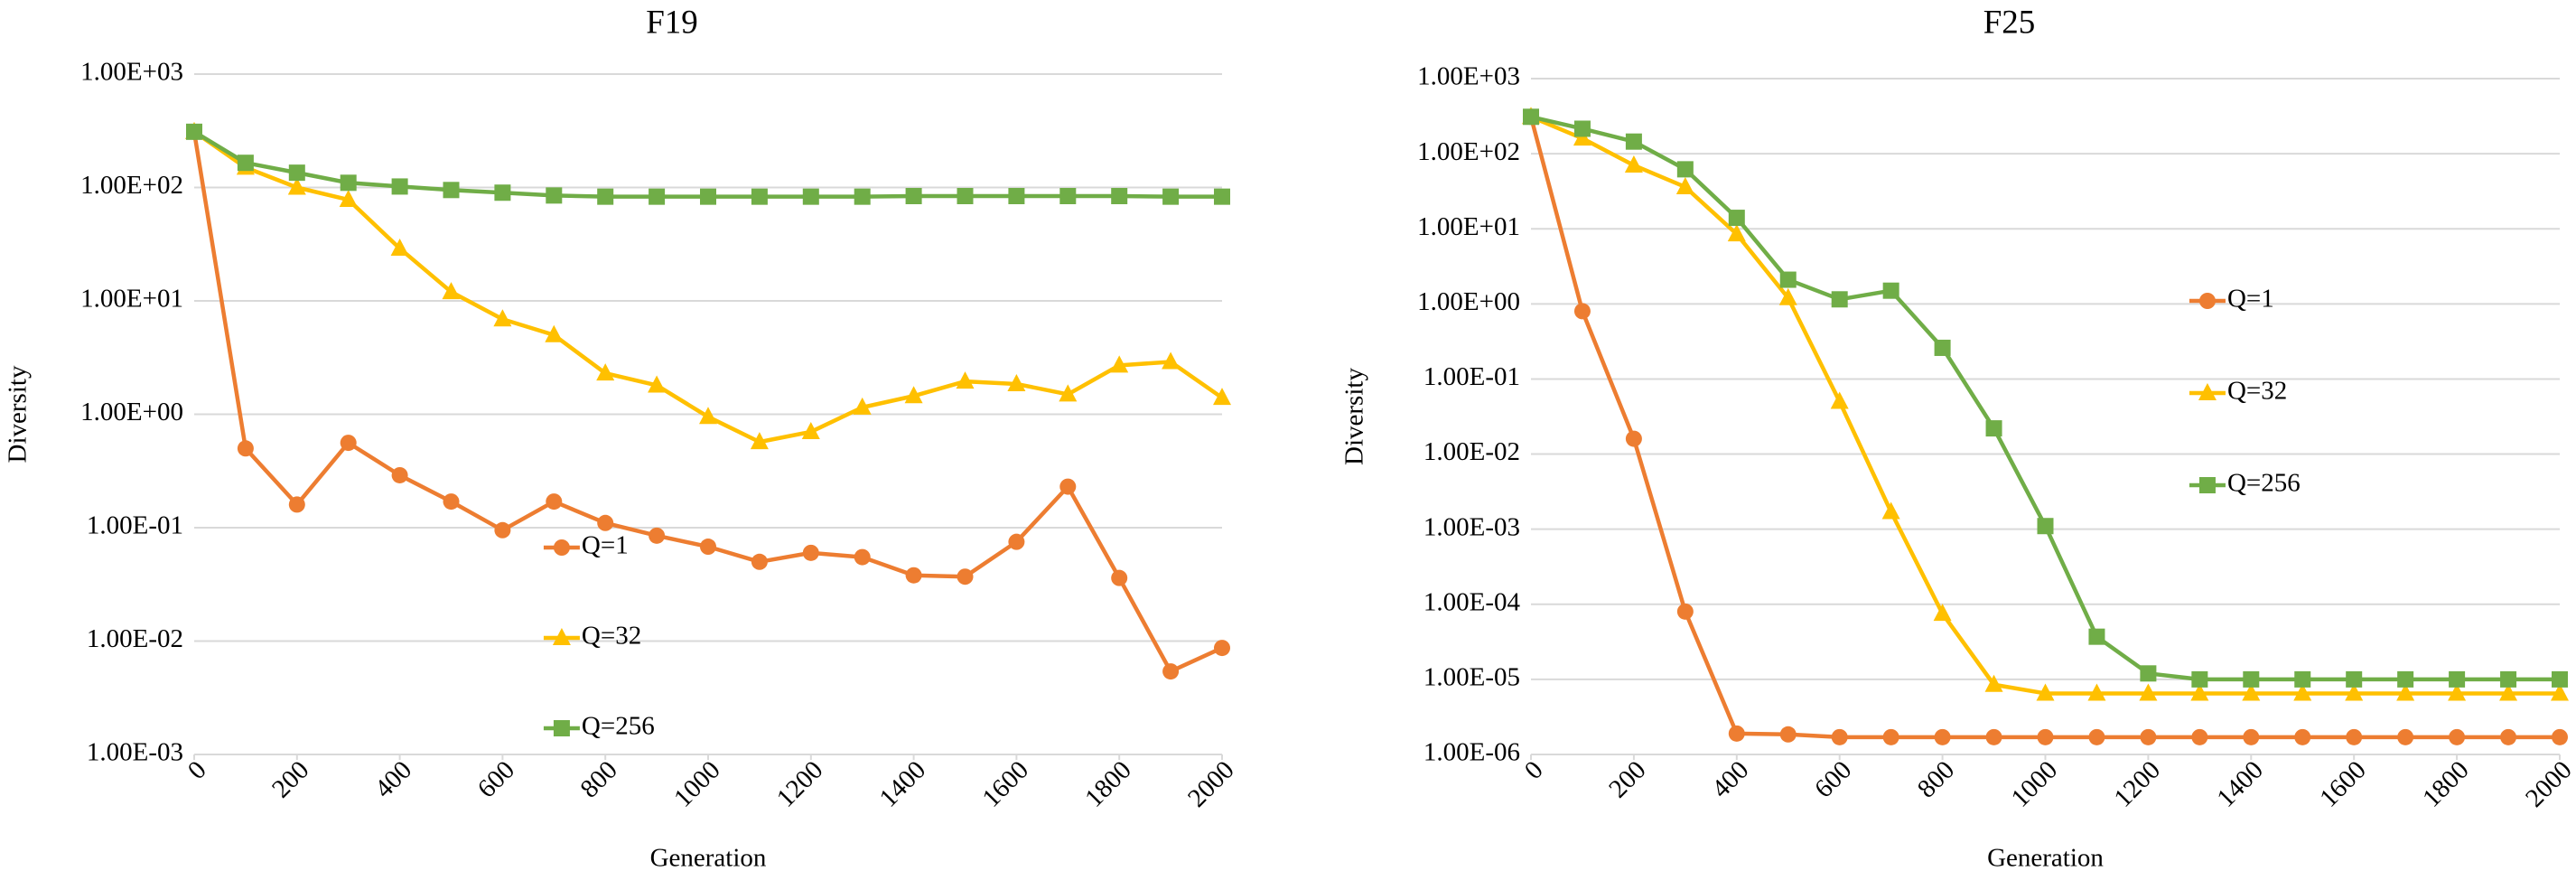  I want to click on chart-title: F25, so click(2009, 22).